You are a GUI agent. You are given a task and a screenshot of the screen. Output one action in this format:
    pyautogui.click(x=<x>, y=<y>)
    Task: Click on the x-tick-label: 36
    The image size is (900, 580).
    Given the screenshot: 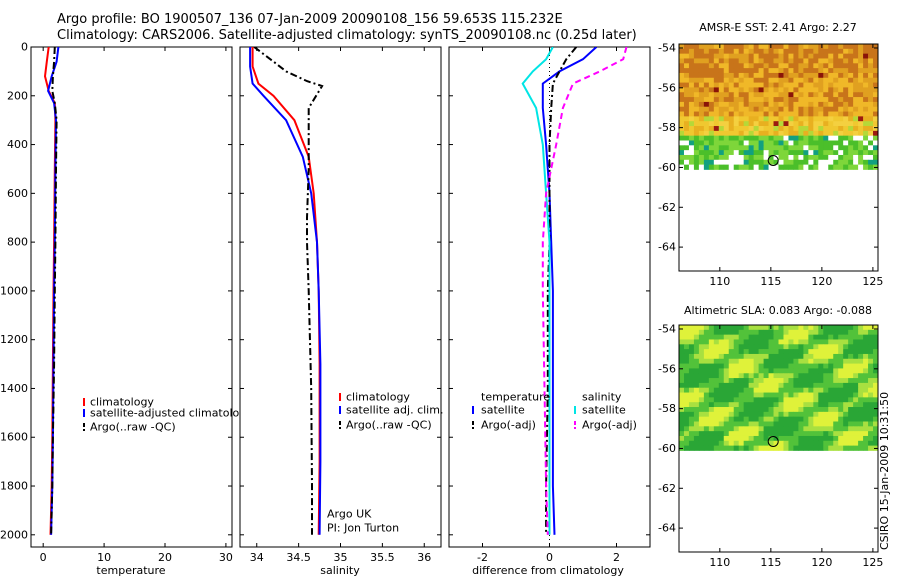 What is the action you would take?
    pyautogui.click(x=424, y=557)
    